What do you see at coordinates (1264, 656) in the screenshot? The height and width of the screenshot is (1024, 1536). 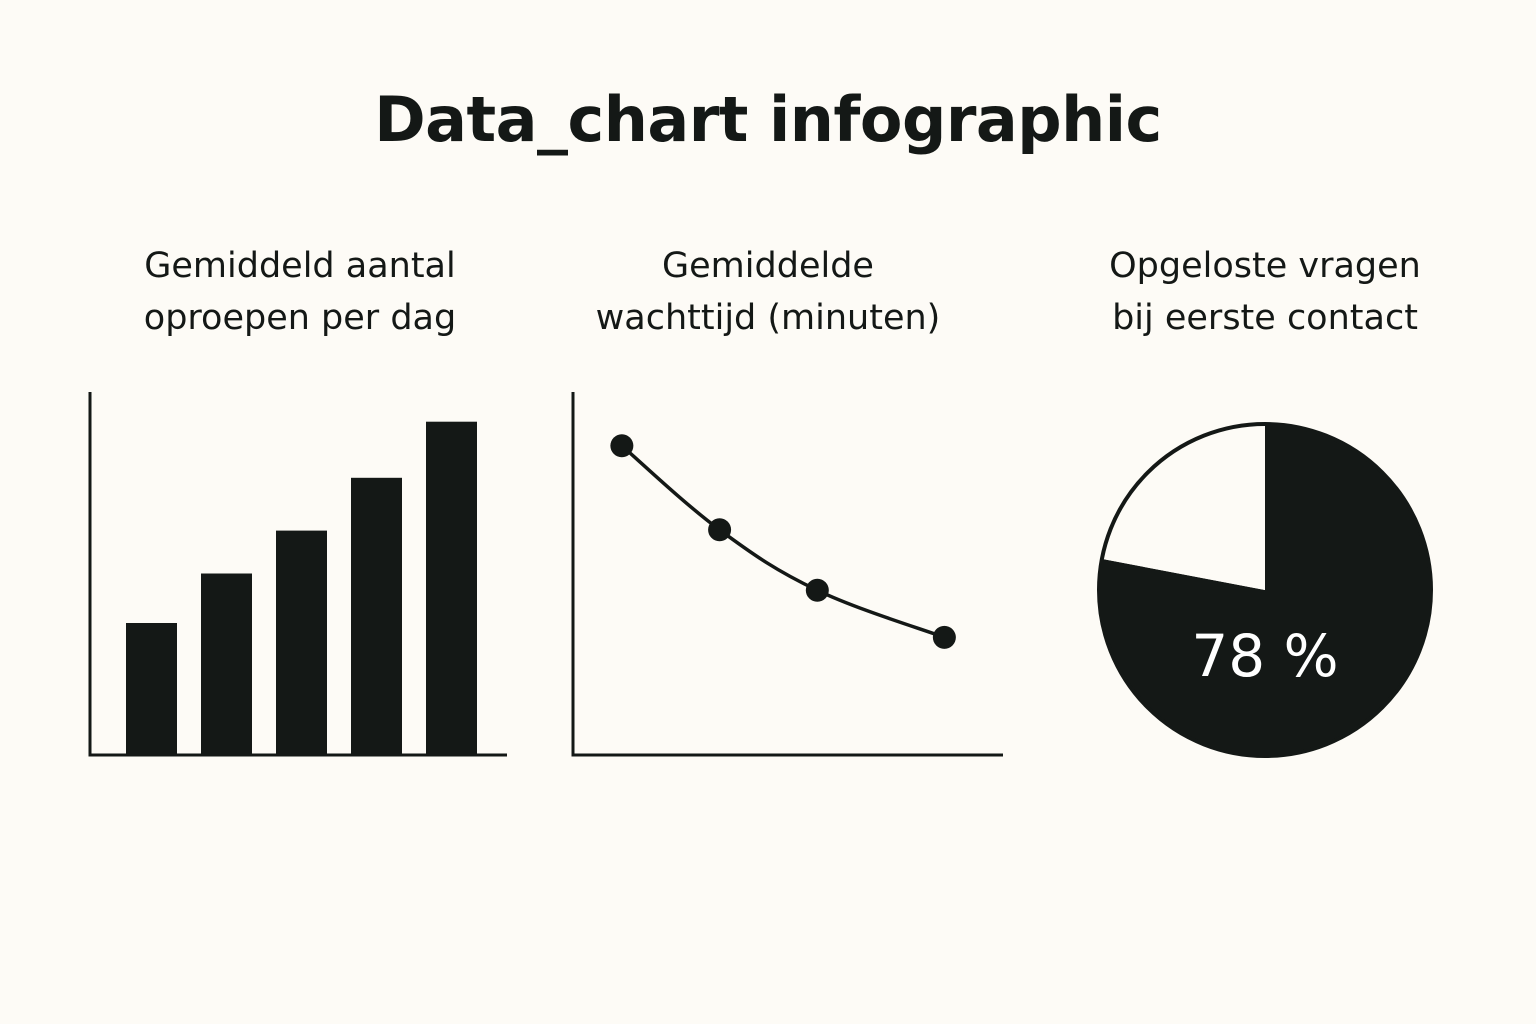 I see `pie-slice-label: 78 %` at bounding box center [1264, 656].